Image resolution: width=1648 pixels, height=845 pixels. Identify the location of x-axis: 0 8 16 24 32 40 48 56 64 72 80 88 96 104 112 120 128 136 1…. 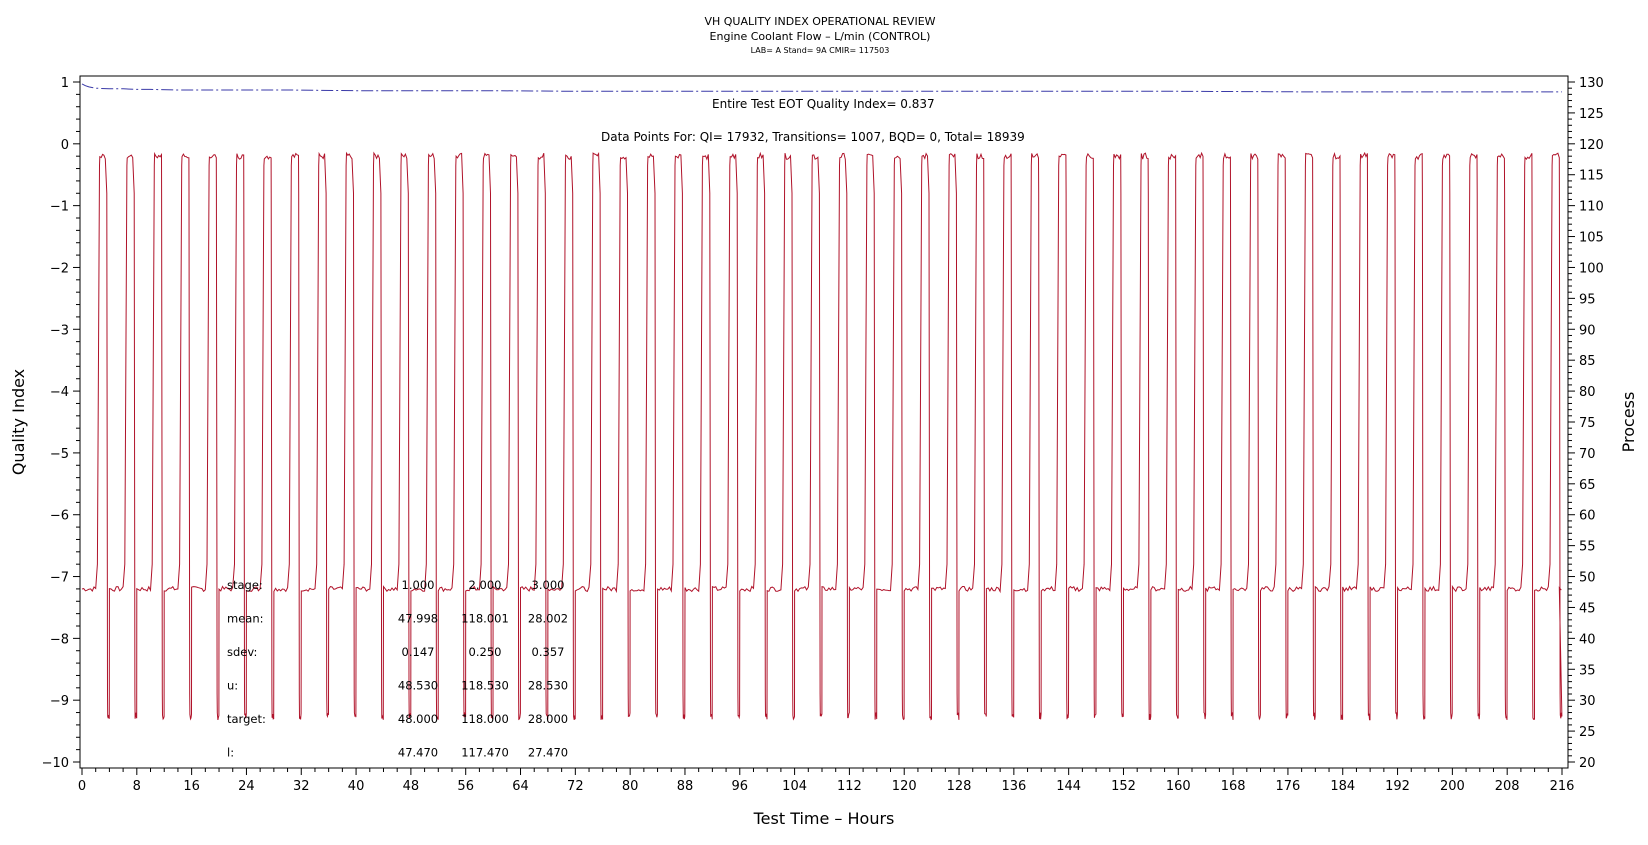
(826, 781).